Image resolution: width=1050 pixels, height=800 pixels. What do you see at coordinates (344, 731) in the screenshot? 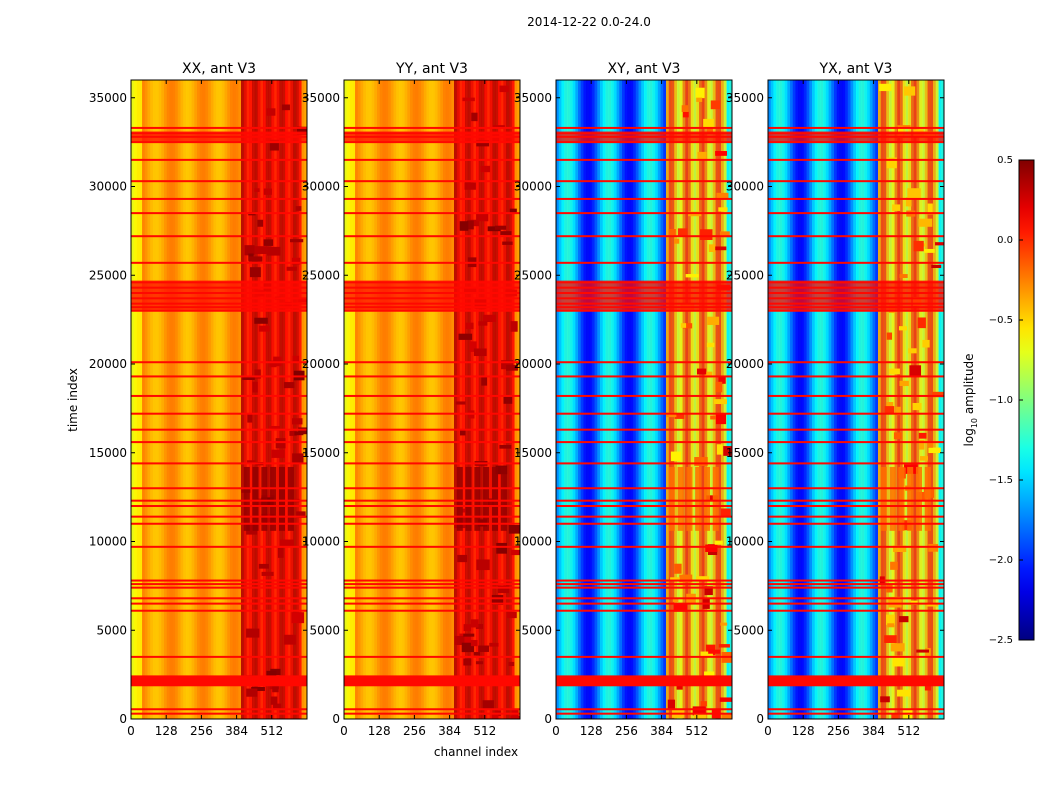
I see `x-tick-label: 0` at bounding box center [344, 731].